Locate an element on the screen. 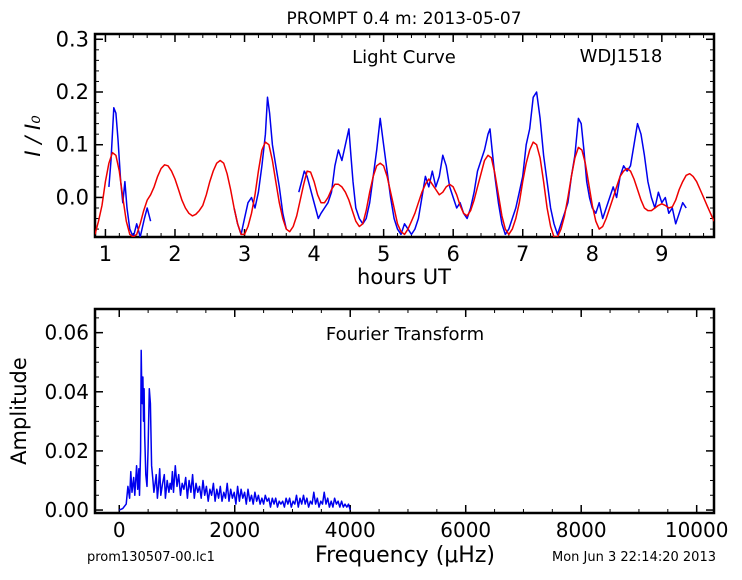 The height and width of the screenshot is (580, 742). x-tick-label: 5 is located at coordinates (383, 254).